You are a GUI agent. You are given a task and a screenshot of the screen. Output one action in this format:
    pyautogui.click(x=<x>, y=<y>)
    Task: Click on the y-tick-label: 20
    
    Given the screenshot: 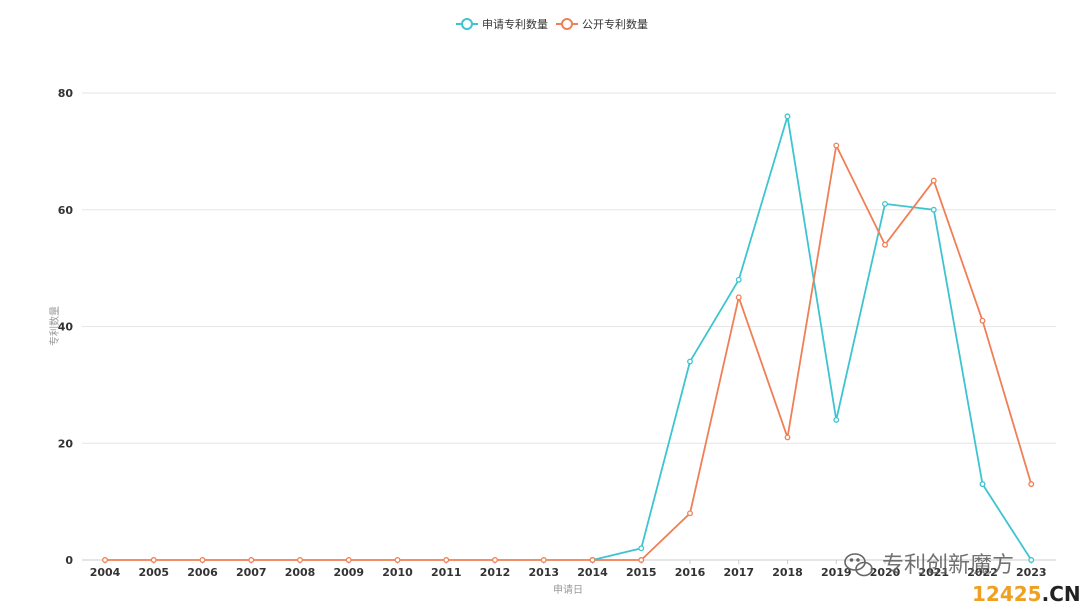 What is the action you would take?
    pyautogui.click(x=66, y=443)
    